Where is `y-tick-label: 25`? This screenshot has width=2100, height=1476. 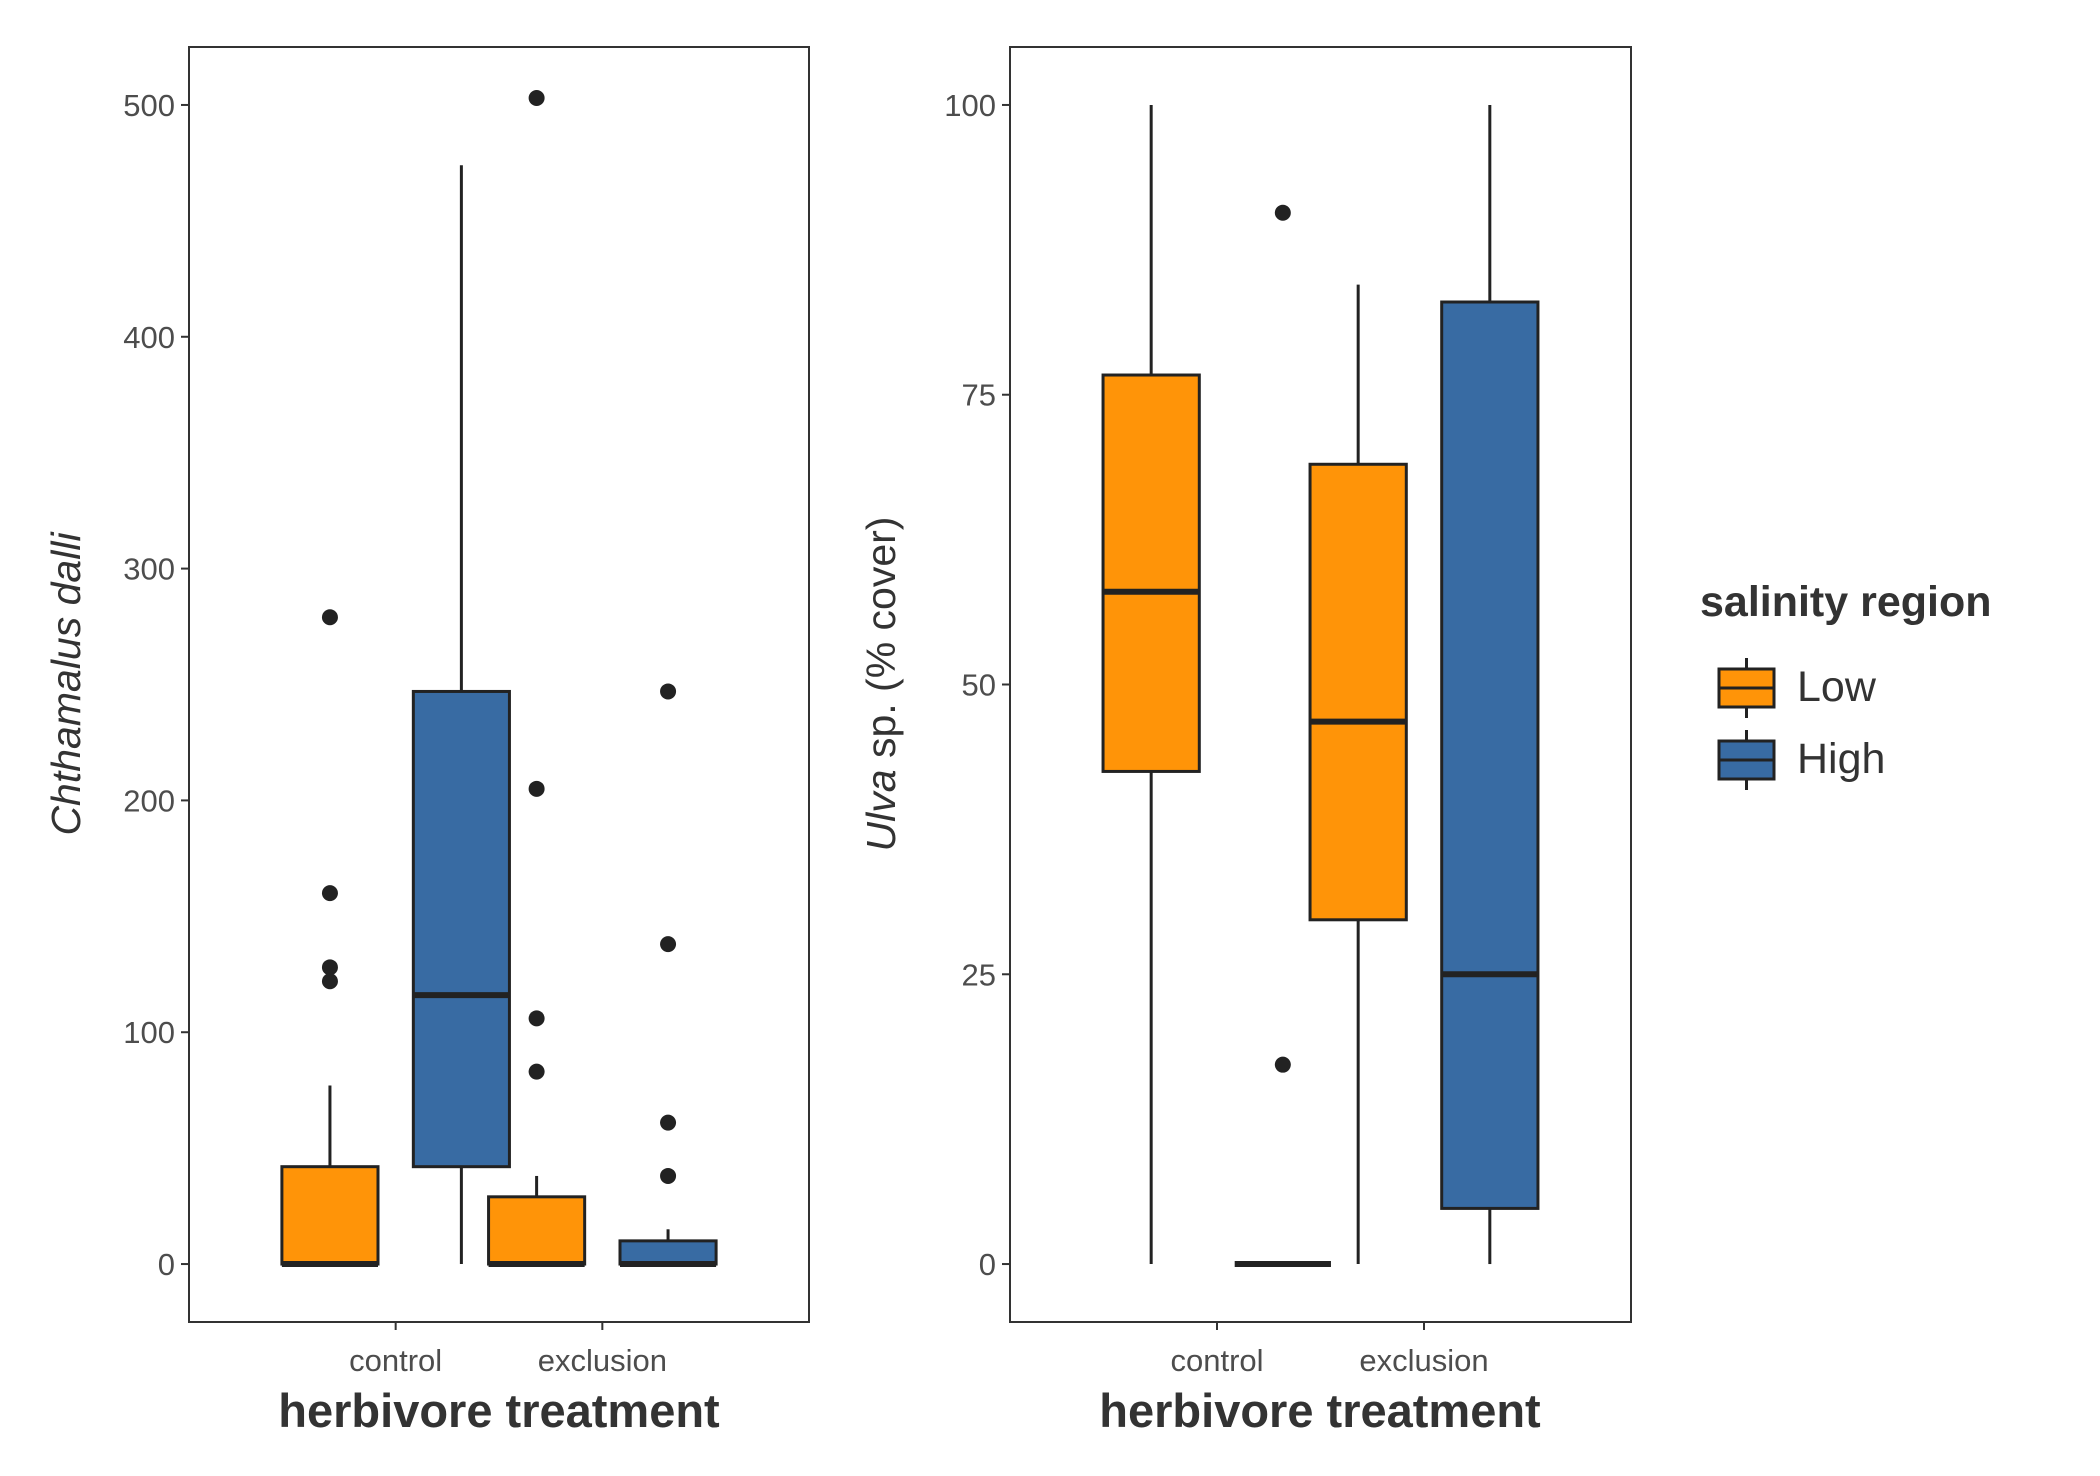 y-tick-label: 25 is located at coordinates (979, 974).